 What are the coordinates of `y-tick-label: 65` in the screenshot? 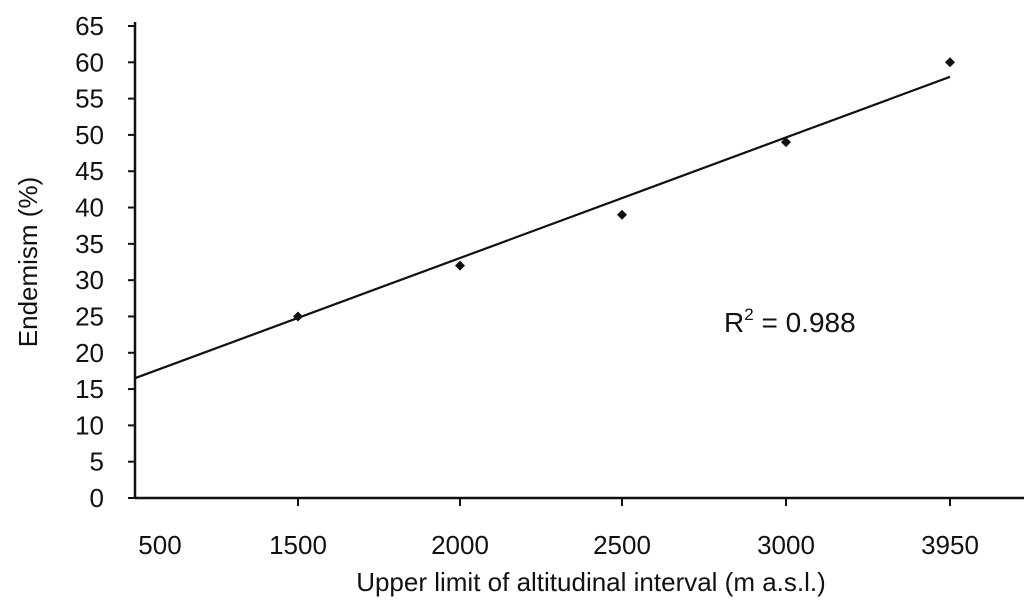 It's located at (89, 26).